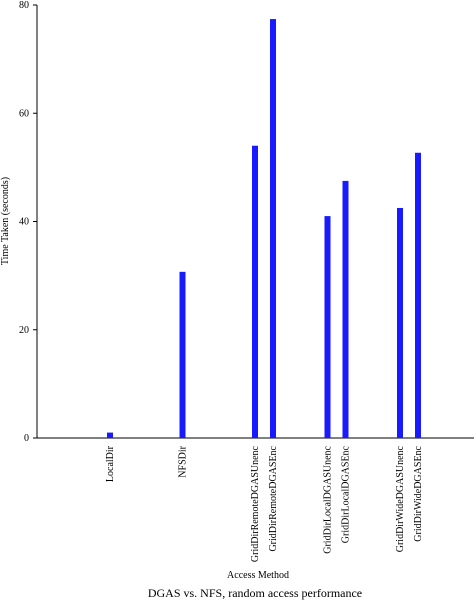  I want to click on y-tick-label: 40, so click(24, 222).